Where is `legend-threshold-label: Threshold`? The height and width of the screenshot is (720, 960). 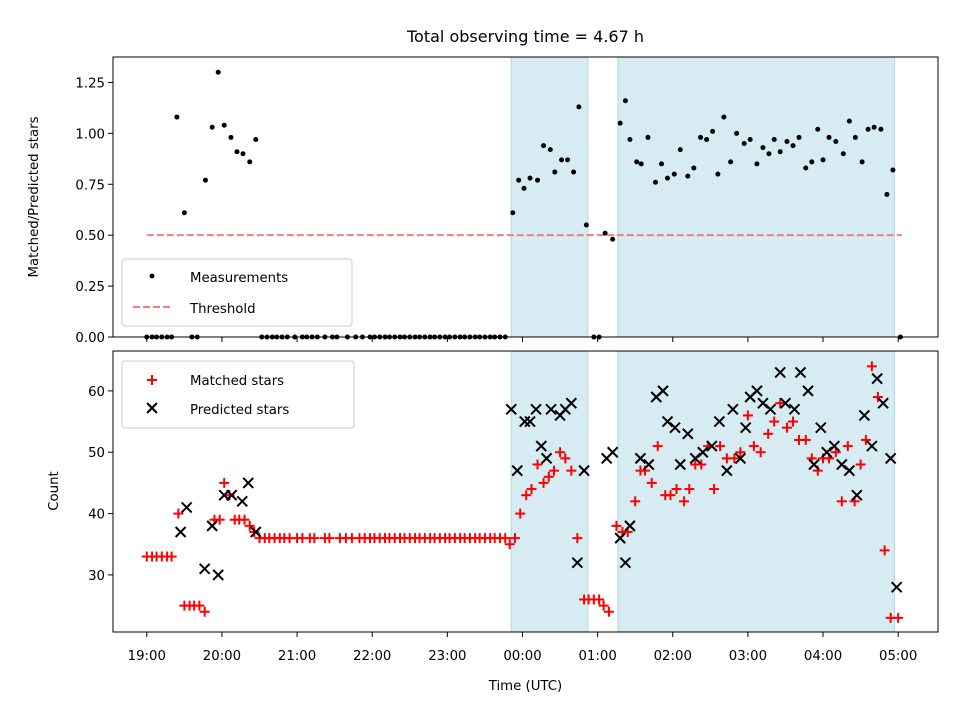 legend-threshold-label: Threshold is located at coordinates (222, 309).